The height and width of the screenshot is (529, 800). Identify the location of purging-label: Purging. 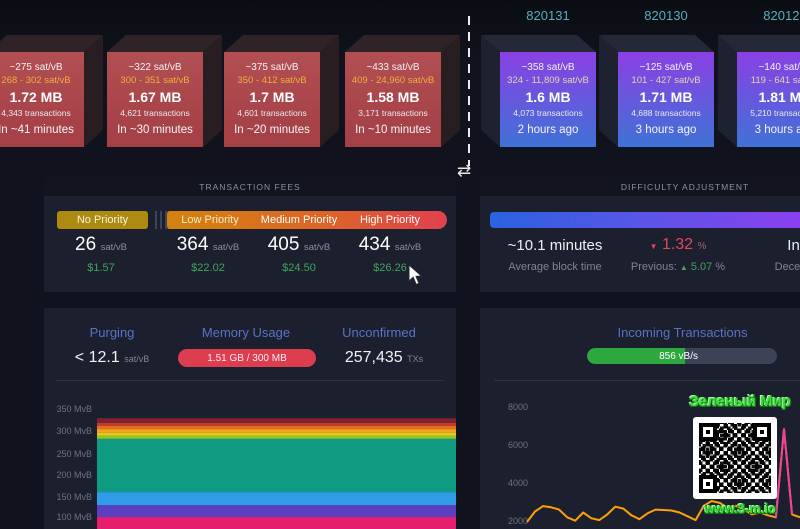
(112, 332).